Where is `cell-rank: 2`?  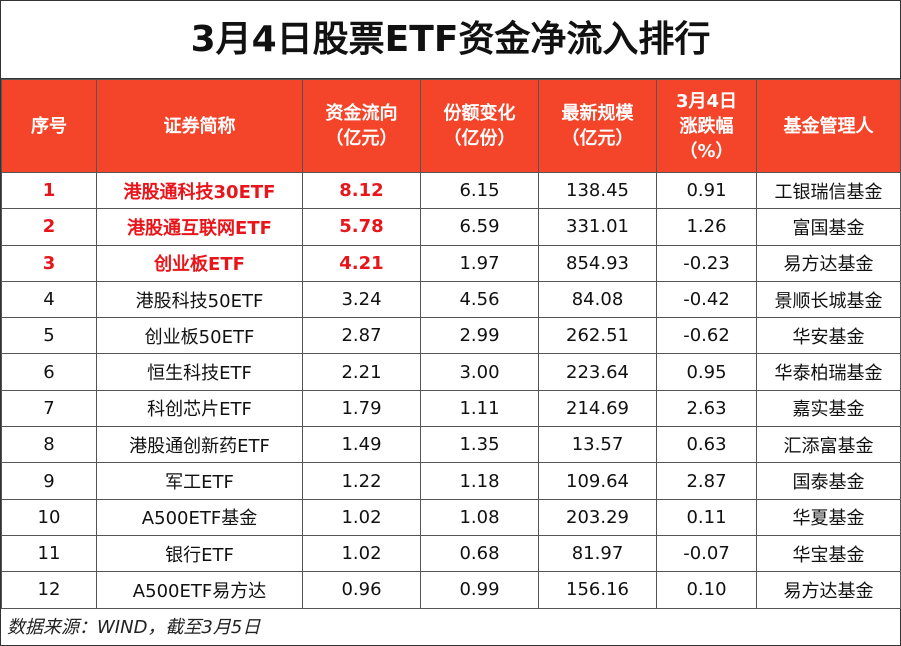 cell-rank: 2 is located at coordinates (49, 227).